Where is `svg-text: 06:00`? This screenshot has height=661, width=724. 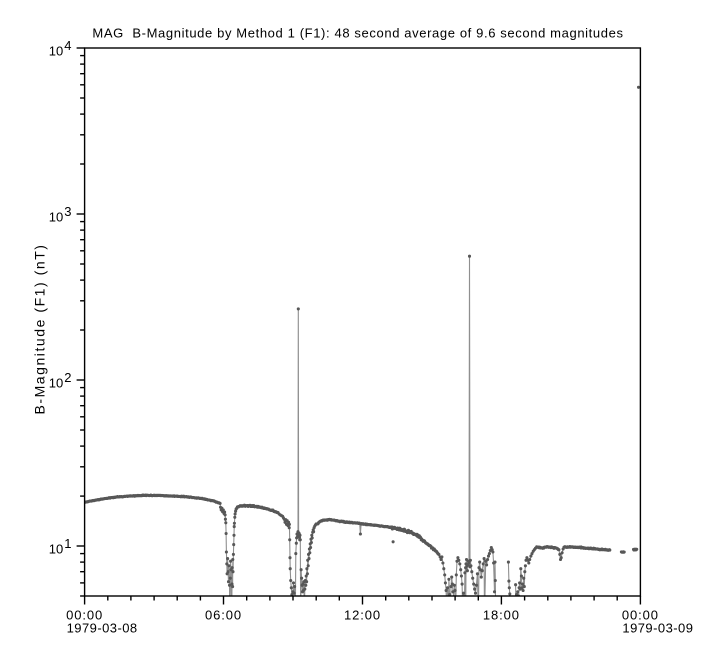
svg-text: 06:00 is located at coordinates (223, 615).